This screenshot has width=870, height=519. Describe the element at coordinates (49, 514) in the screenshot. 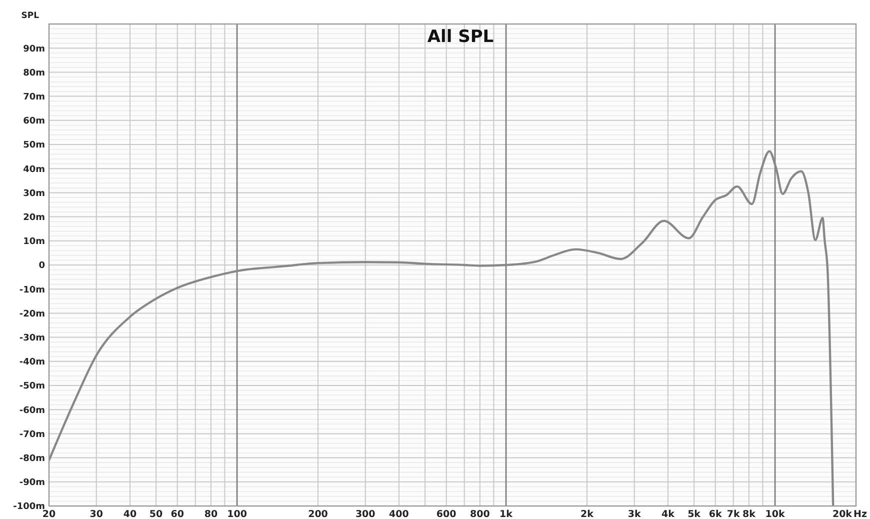

I see `x-tick-label: 20` at that location.